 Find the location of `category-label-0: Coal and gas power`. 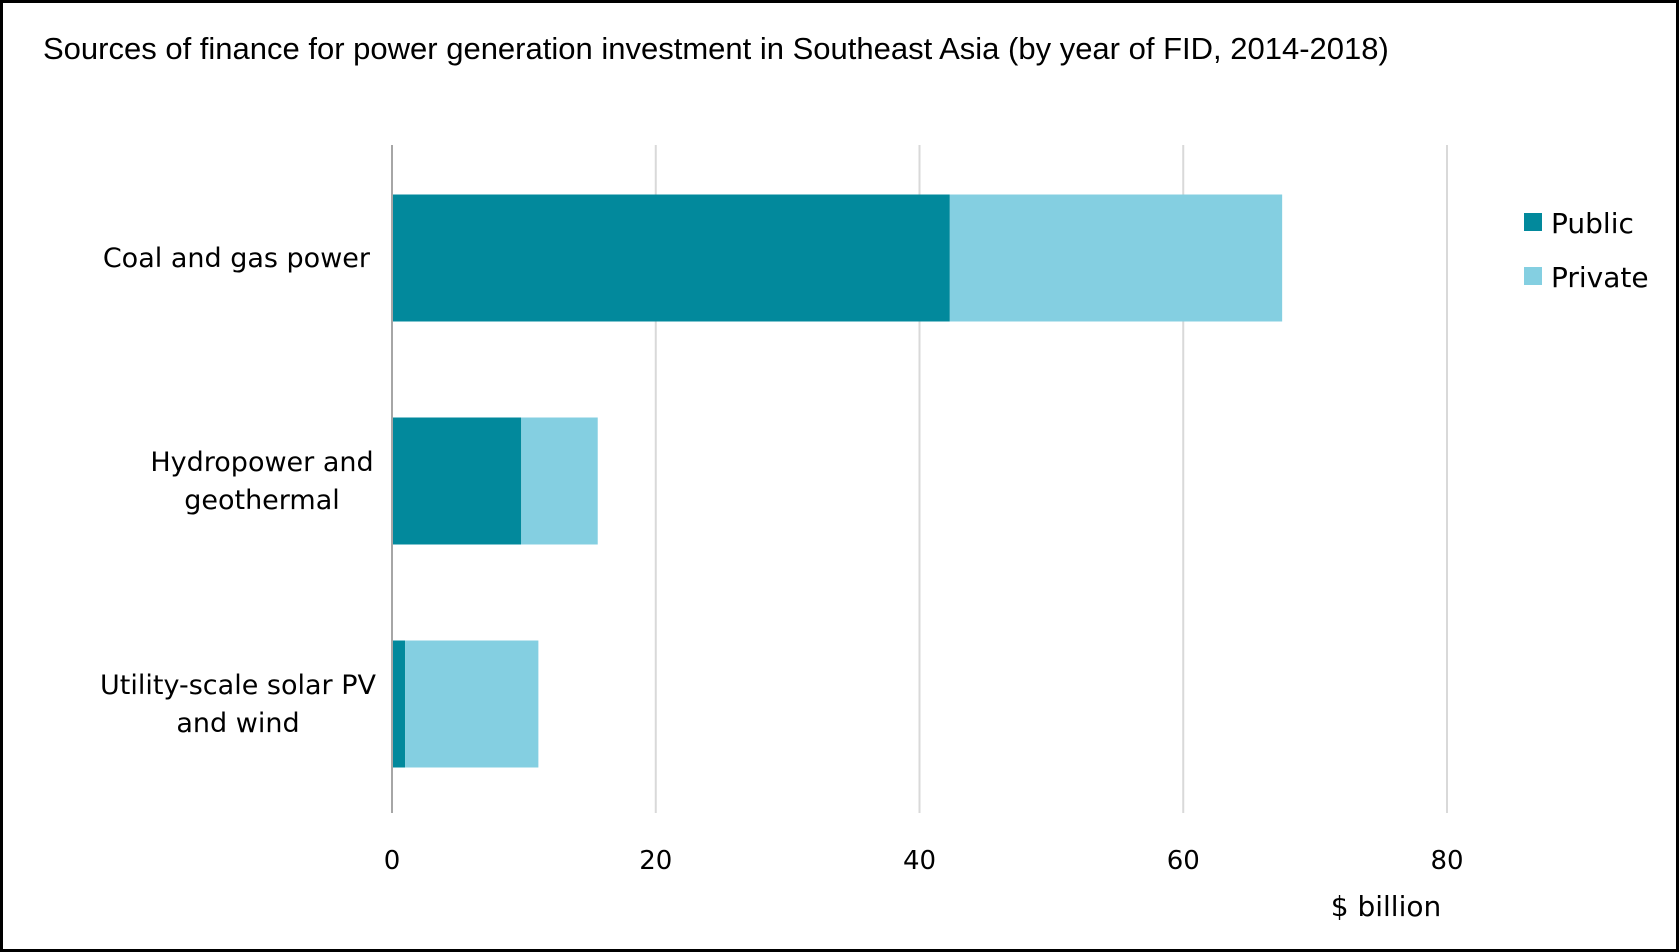

category-label-0: Coal and gas power is located at coordinates (237, 258).